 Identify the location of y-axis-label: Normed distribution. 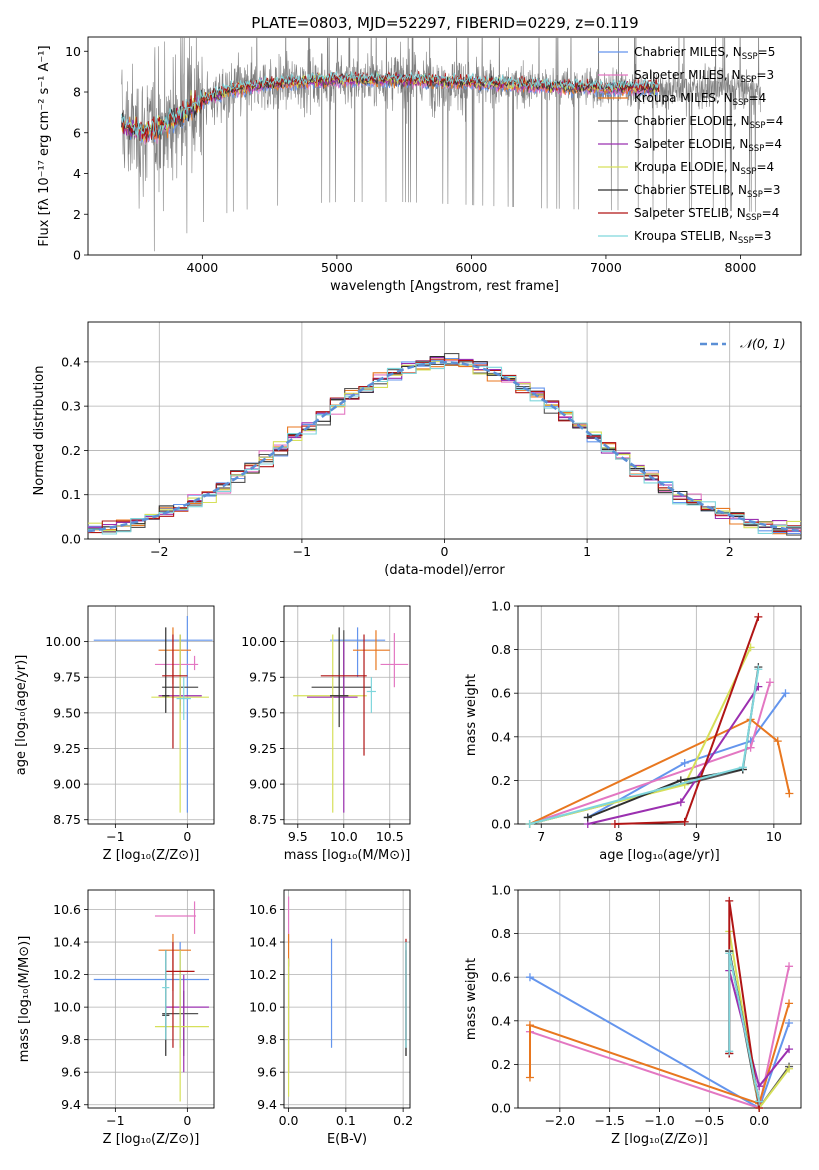
(39, 431).